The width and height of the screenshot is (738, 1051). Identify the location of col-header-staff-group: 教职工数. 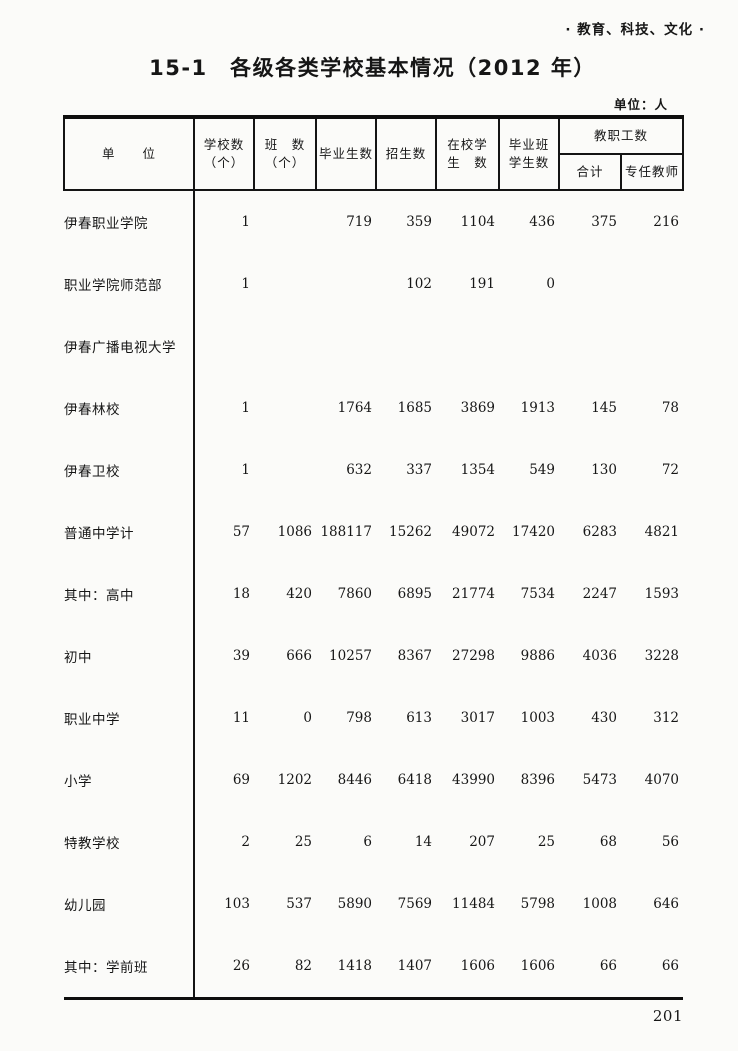
(621, 135).